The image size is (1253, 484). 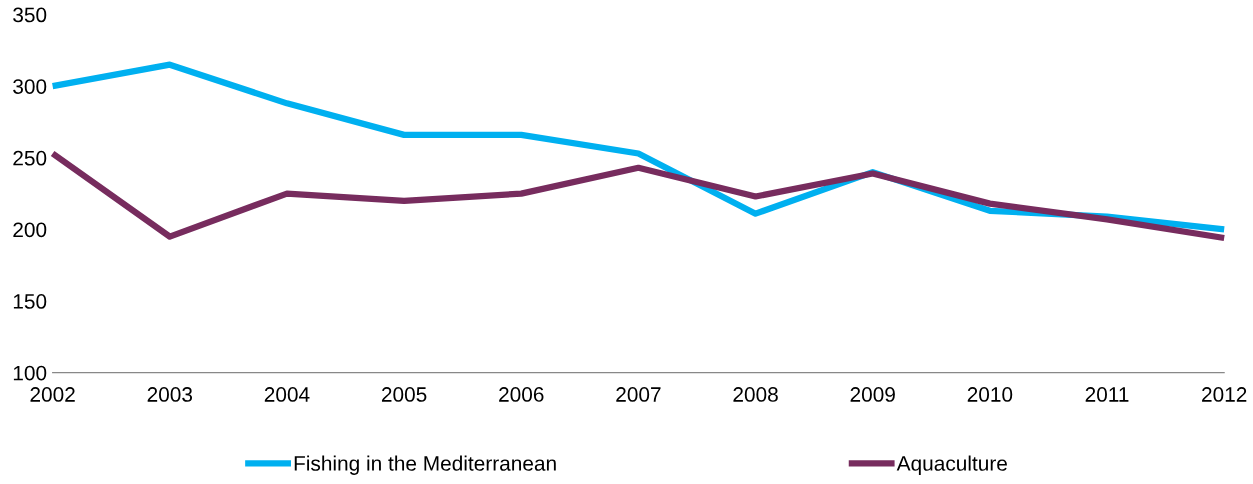 What do you see at coordinates (287, 394) in the screenshot?
I see `x-tick-label: 2004` at bounding box center [287, 394].